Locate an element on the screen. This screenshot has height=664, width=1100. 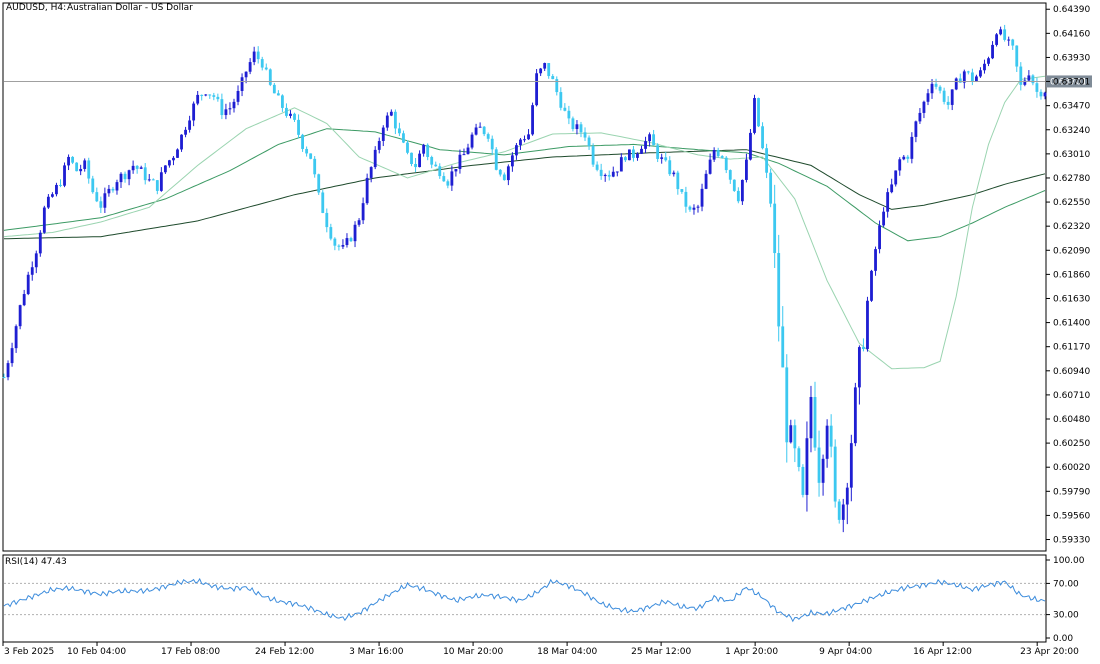
time-axis-label: 16 Apr 12:00 is located at coordinates (942, 652).